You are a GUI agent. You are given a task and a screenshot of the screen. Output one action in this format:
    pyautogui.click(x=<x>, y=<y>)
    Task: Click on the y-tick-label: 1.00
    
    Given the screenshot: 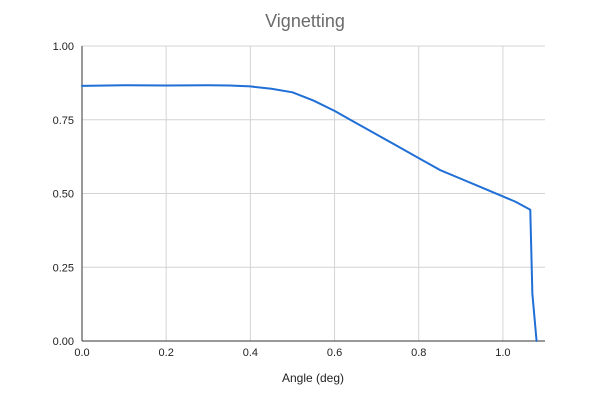 What is the action you would take?
    pyautogui.click(x=63, y=47)
    